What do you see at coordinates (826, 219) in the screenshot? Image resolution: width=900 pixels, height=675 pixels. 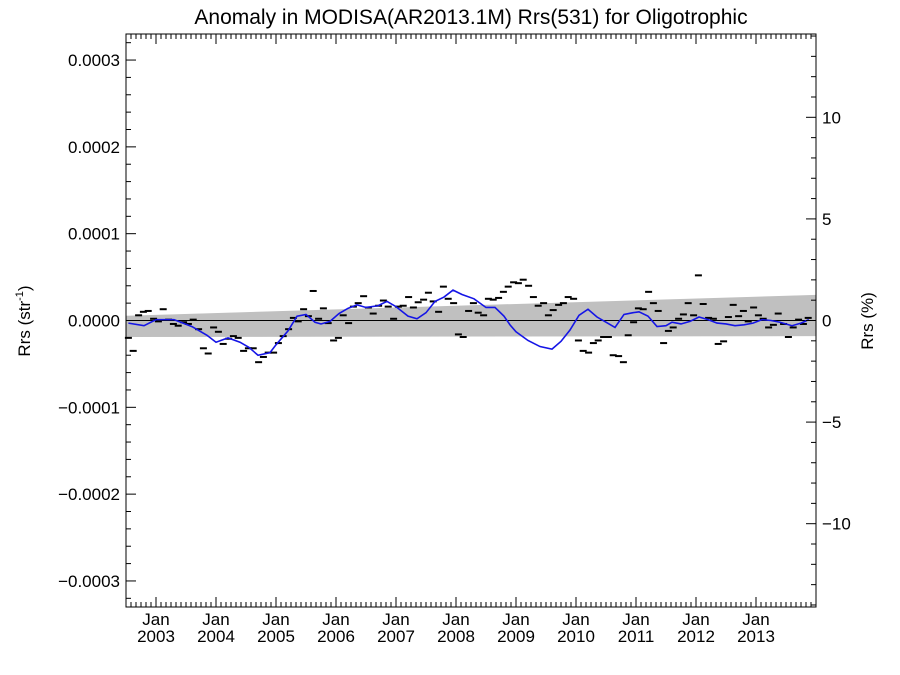 I see `right-y-tick-label: 5` at bounding box center [826, 219].